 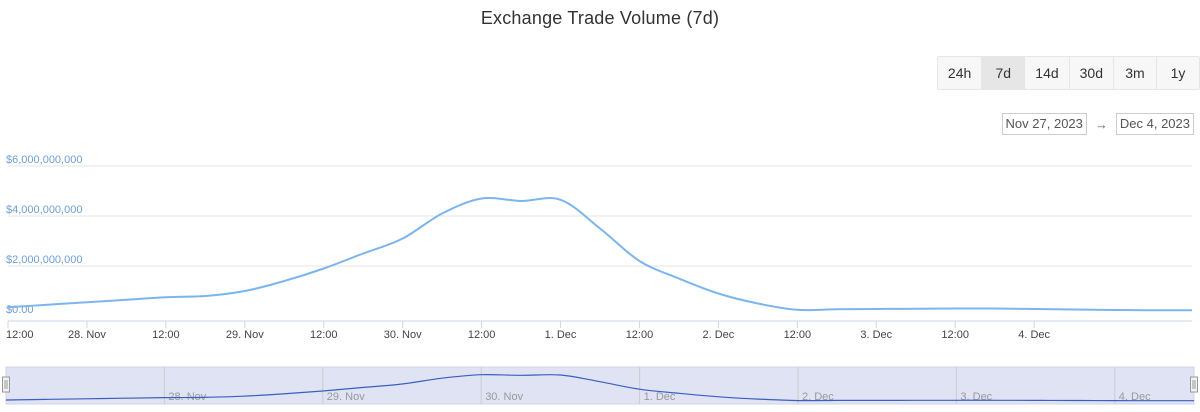 What do you see at coordinates (1134, 73) in the screenshot?
I see `range-button-3m: 3m` at bounding box center [1134, 73].